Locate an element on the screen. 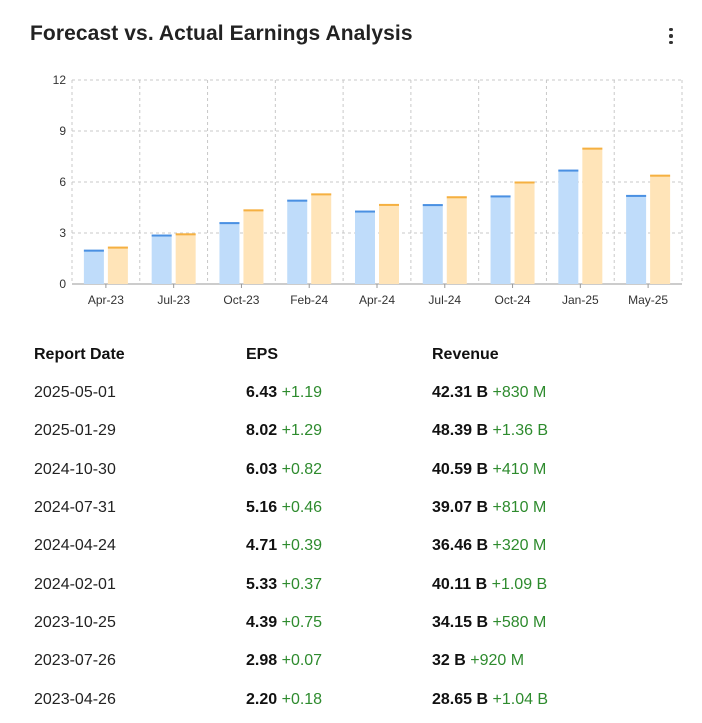 Image resolution: width=702 pixels, height=723 pixels. eps-surprise: +0.82 is located at coordinates (302, 469).